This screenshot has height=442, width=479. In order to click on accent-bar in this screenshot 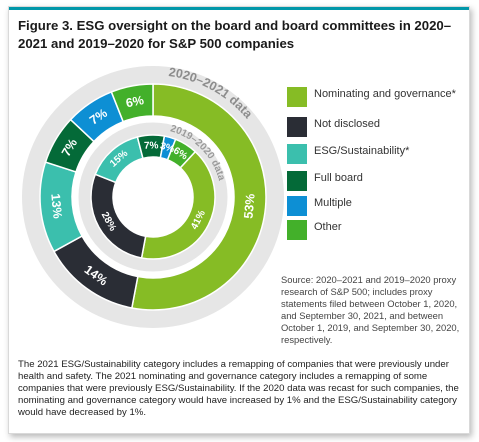, I will do `click(239, 8)`.